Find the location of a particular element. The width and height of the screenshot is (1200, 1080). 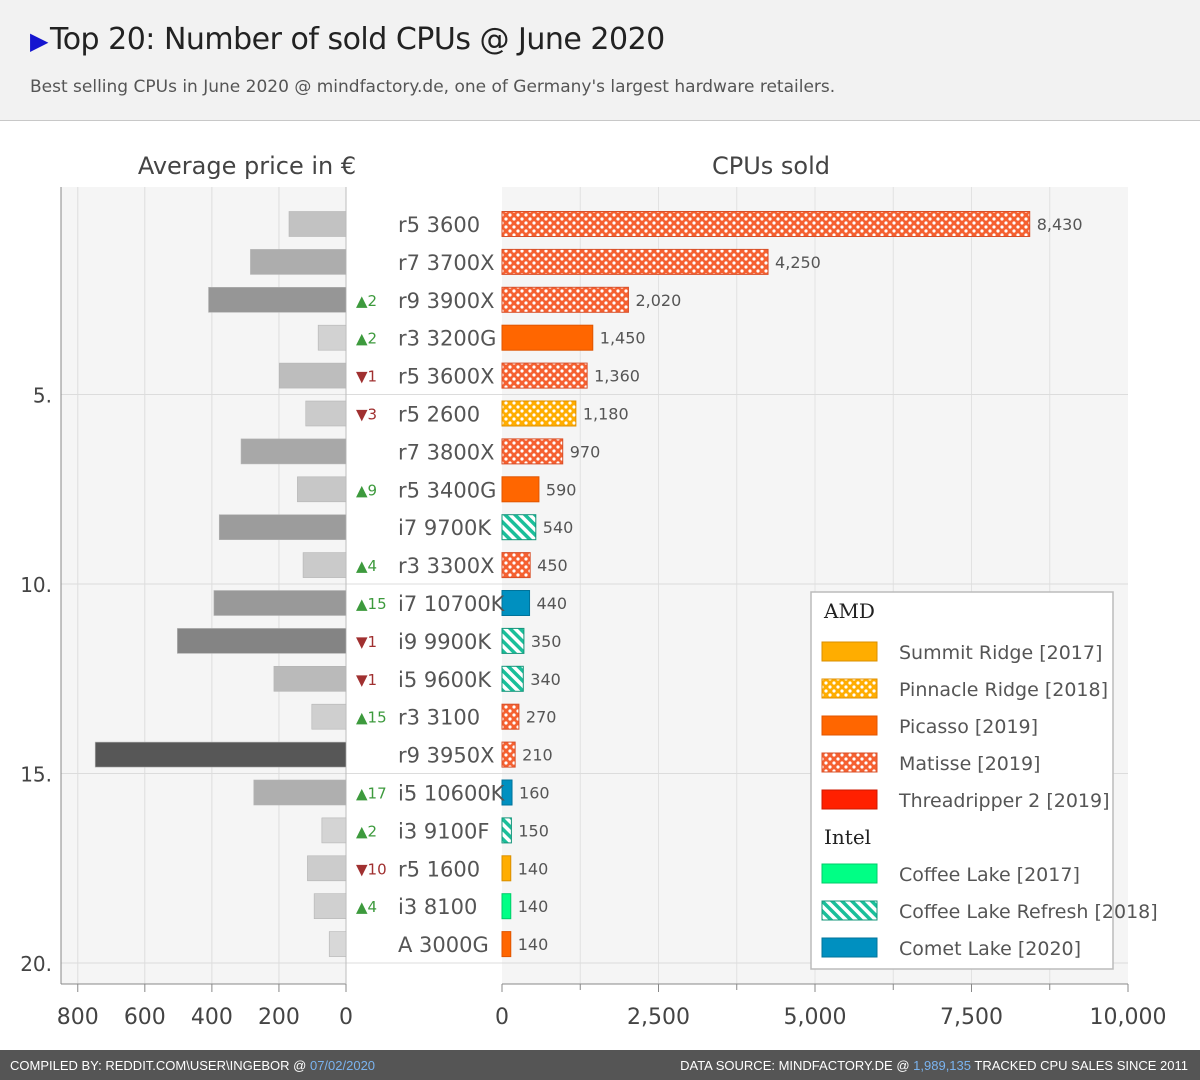

source-text: DATA SOURCE: MINDFACTORY.DE @ is located at coordinates (797, 1065).